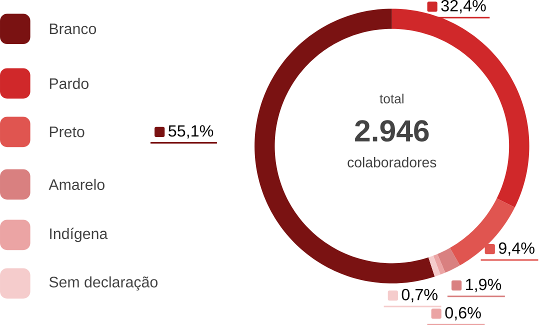  Describe the element at coordinates (73, 28) in the screenshot. I see `legend-label: Branco` at that location.